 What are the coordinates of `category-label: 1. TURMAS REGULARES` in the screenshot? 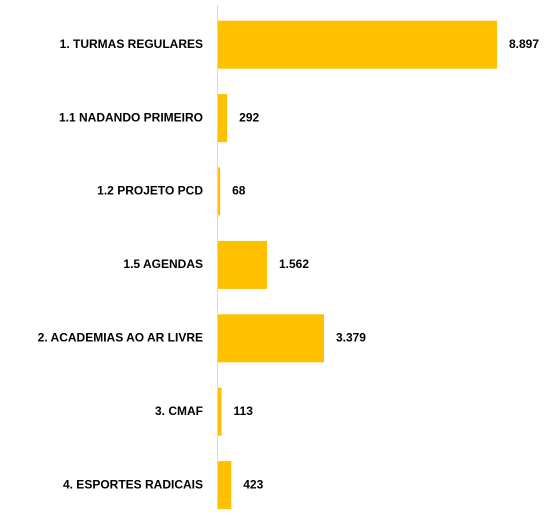 It's located at (131, 44).